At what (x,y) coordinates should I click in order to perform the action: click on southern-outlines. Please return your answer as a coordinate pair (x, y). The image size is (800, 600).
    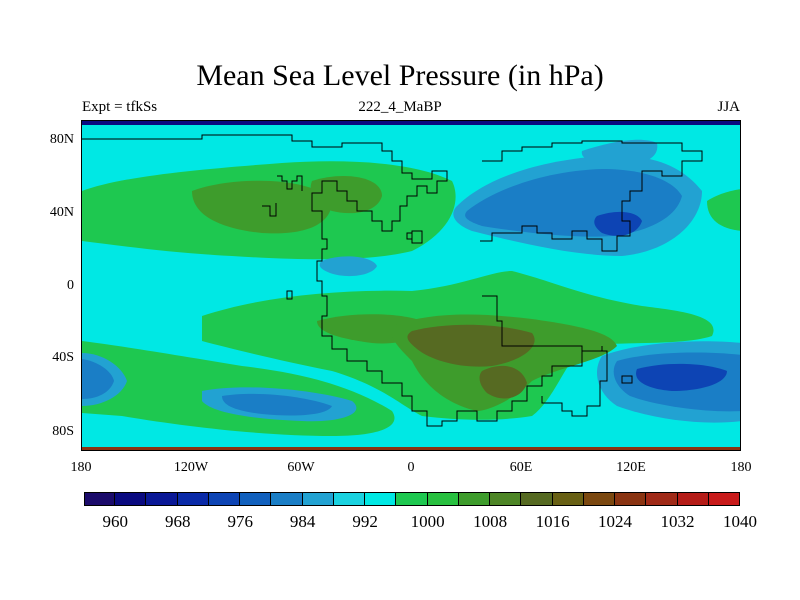
    Looking at the image, I should click on (557, 356).